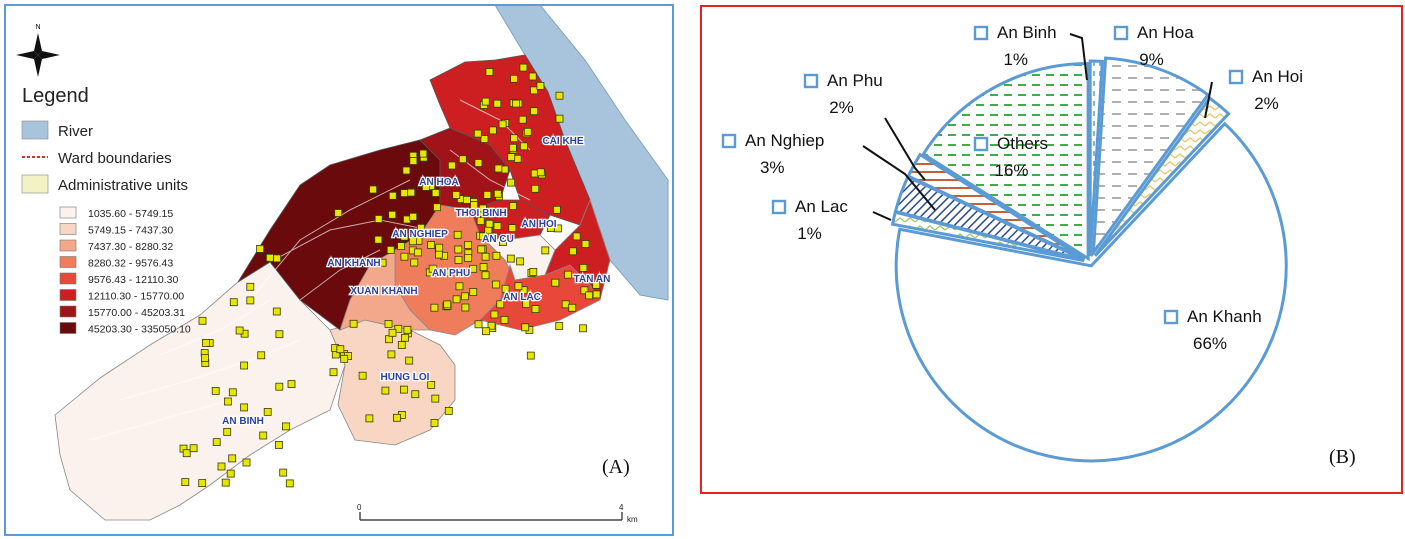 The image size is (1405, 539). I want to click on ward-label-an-binh: AN BINH, so click(243, 421).